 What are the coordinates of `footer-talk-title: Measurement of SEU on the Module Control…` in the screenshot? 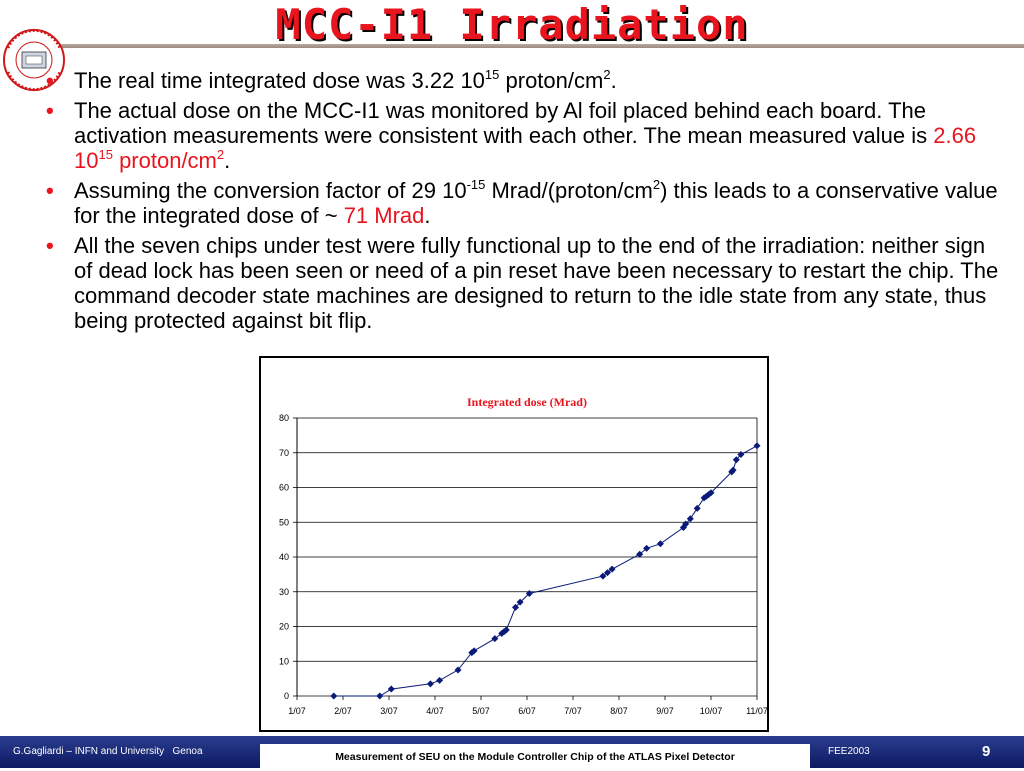 It's located at (535, 756).